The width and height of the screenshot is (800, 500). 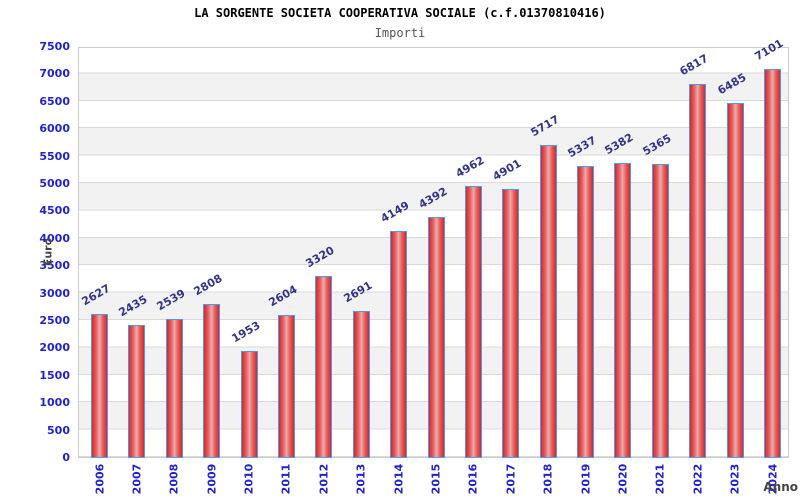 I want to click on bar-2011, so click(x=286, y=386).